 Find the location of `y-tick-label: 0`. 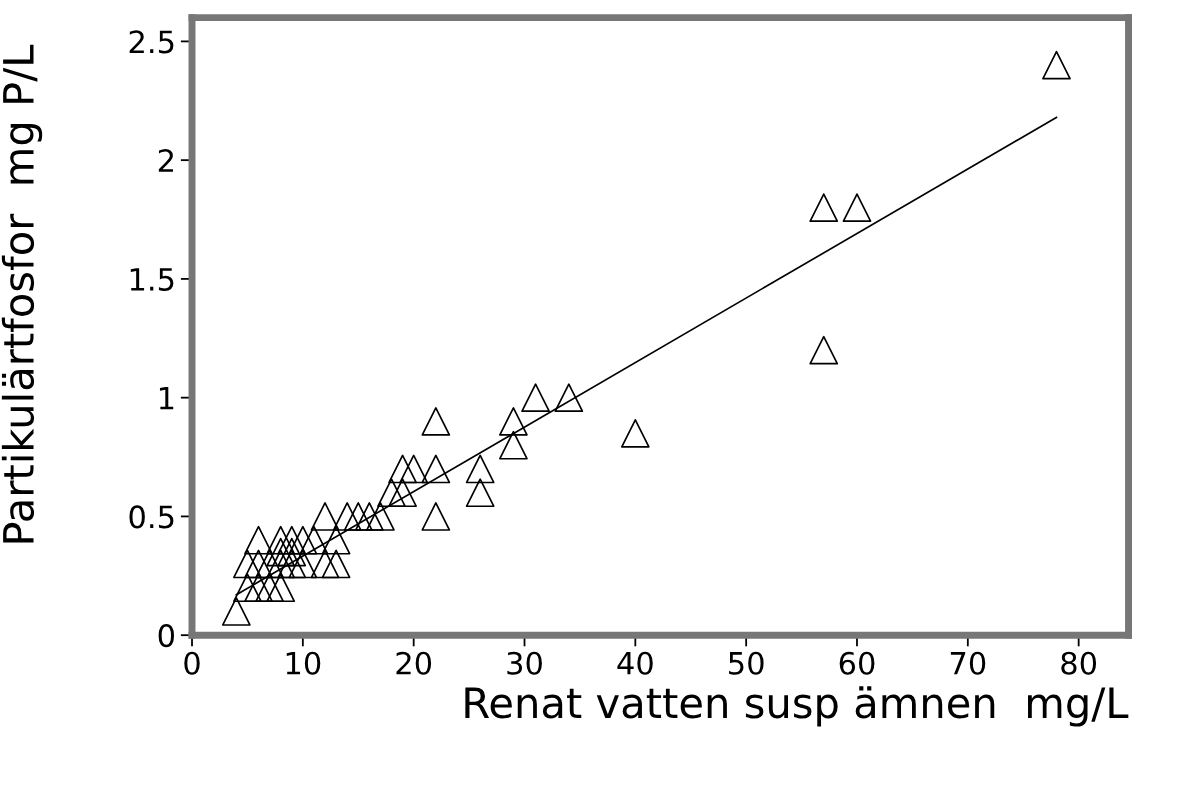

y-tick-label: 0 is located at coordinates (166, 636).